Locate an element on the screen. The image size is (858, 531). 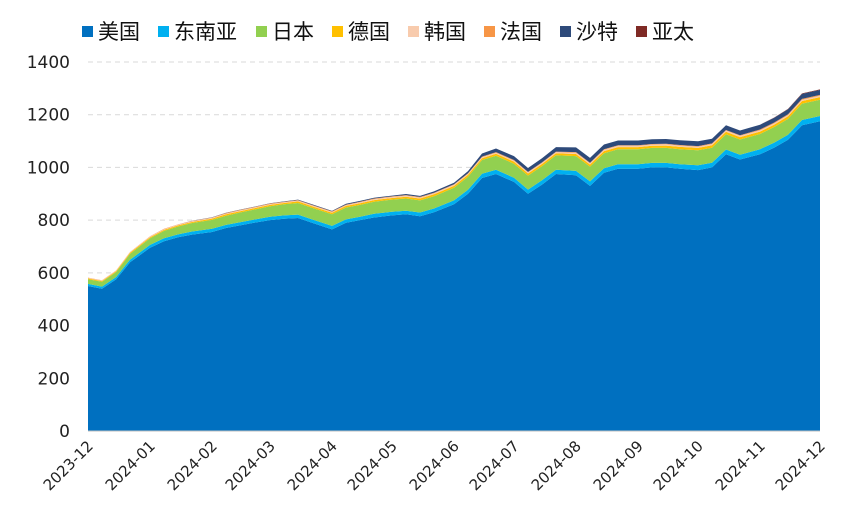
x-tick-label: 2024-06 is located at coordinates (434, 465).